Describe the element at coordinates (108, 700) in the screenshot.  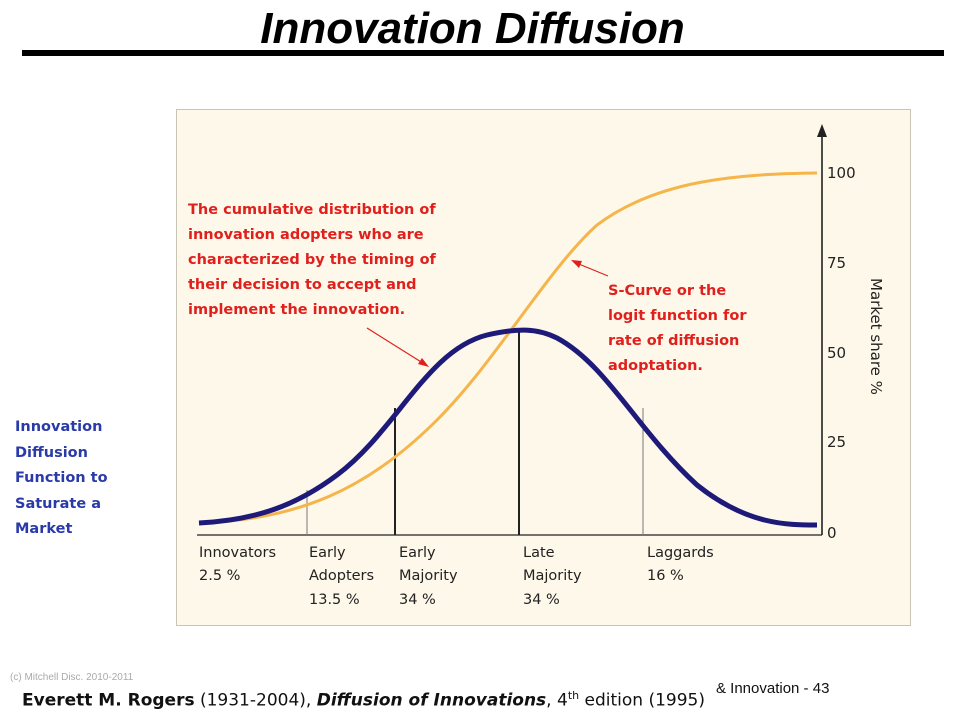
I see `citation-author: Everett M. Rogers` at that location.